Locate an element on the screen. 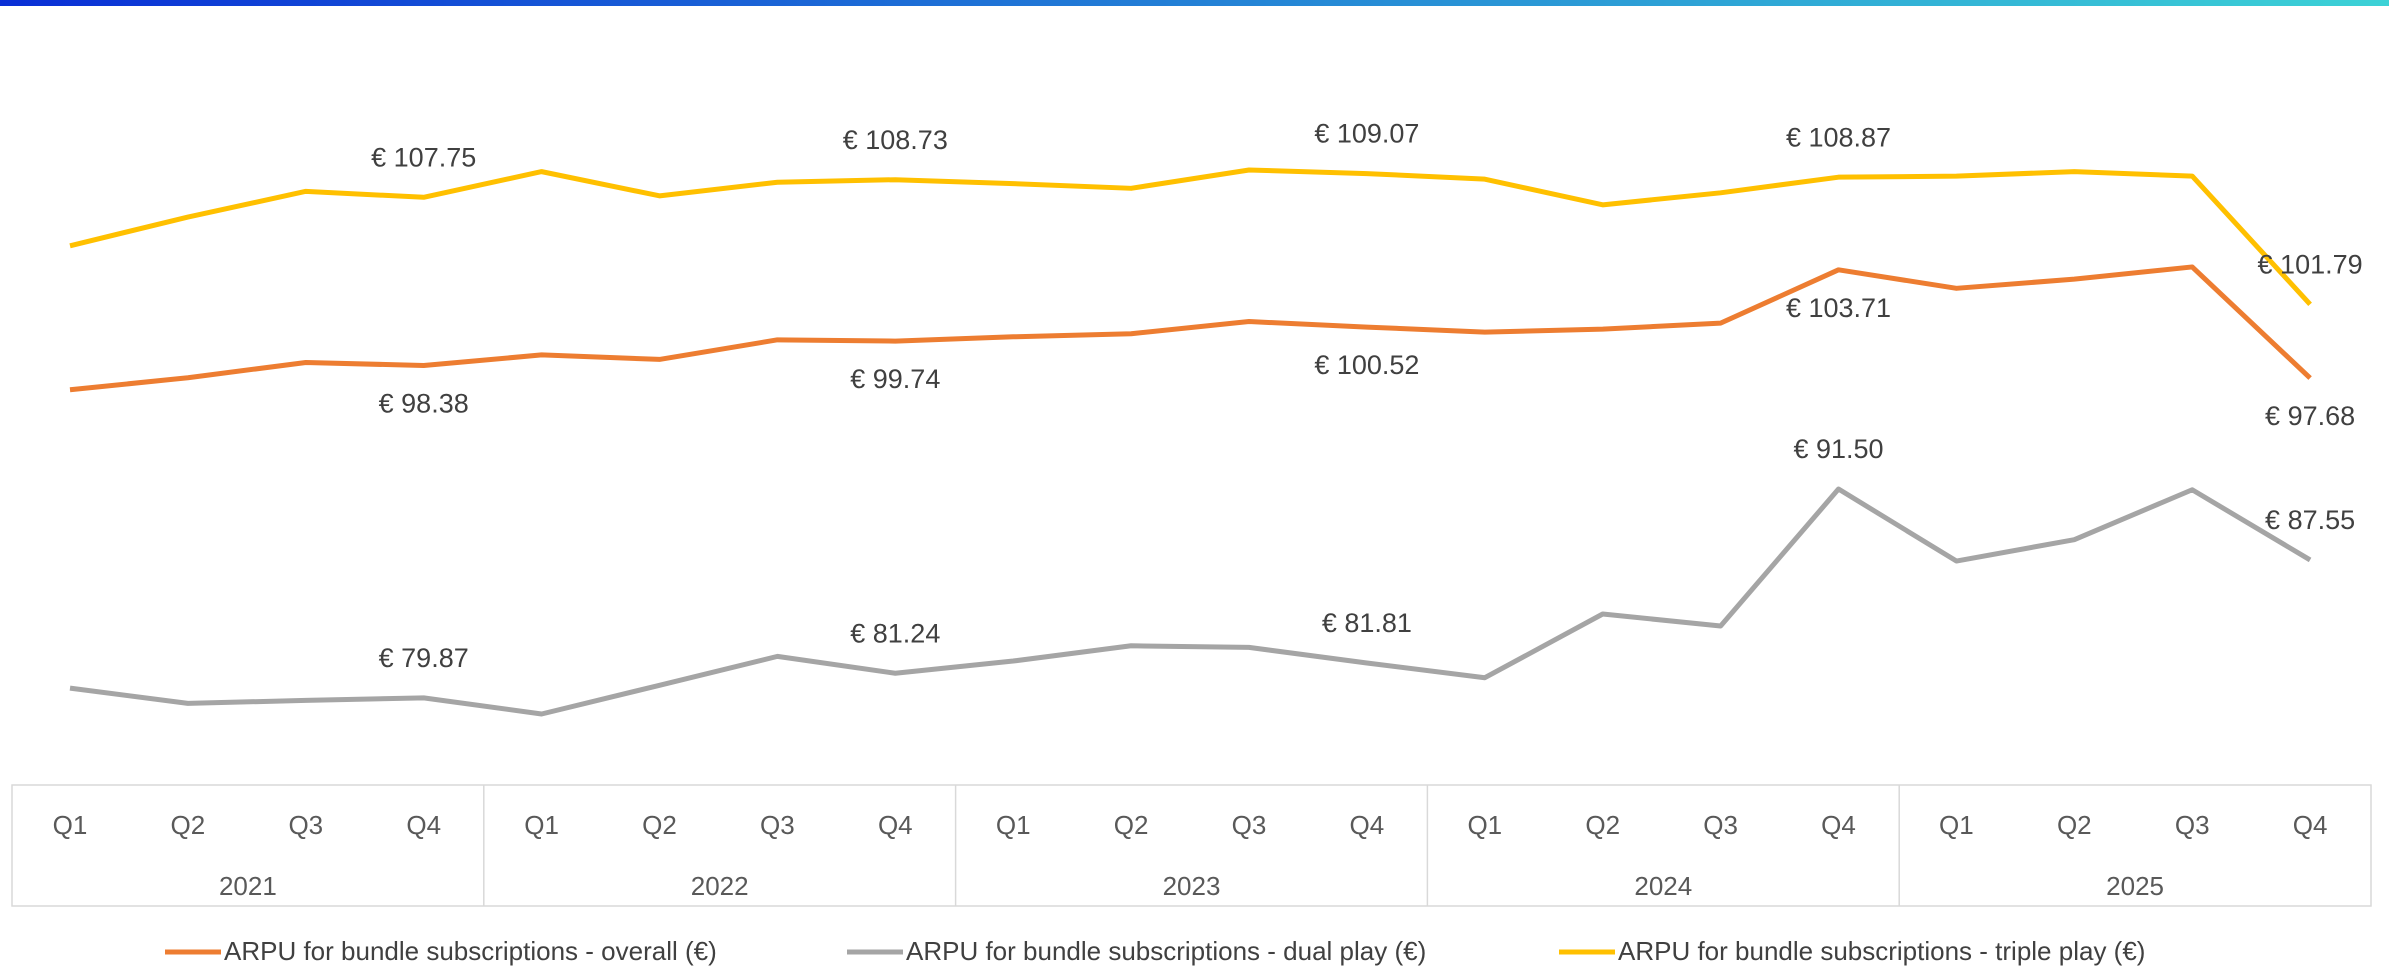 Image resolution: width=2389 pixels, height=970 pixels. data-label: € 103.71 is located at coordinates (1838, 308).